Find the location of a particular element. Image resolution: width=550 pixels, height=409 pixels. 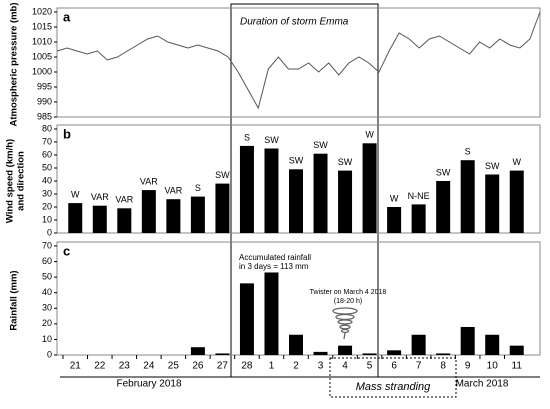

storm-label: Duration of storm Emma is located at coordinates (294, 22).